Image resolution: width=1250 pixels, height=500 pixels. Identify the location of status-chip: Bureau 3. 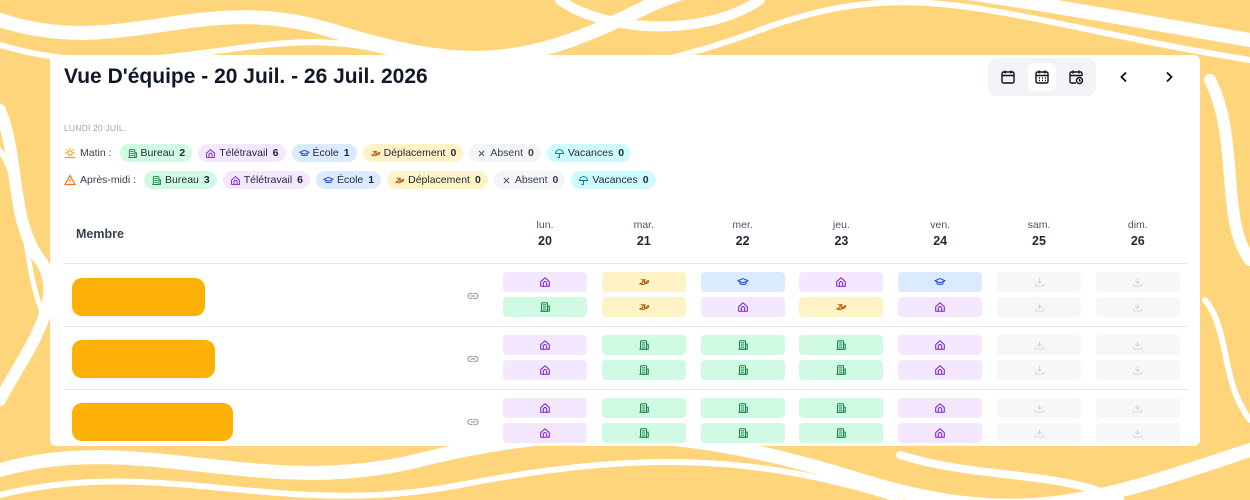
(180, 180).